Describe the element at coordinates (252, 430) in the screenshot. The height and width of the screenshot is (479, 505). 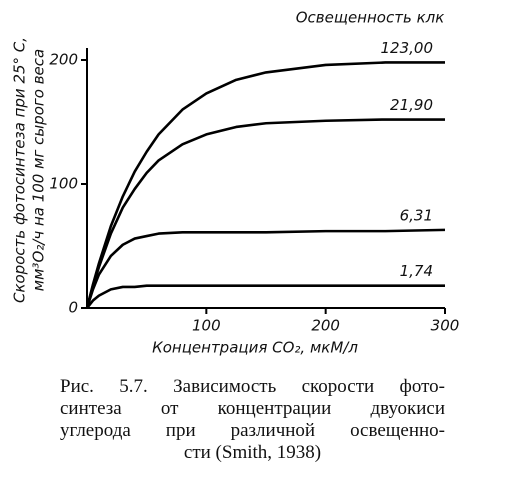
I see `caption-line: углерода при различной освещенно-` at that location.